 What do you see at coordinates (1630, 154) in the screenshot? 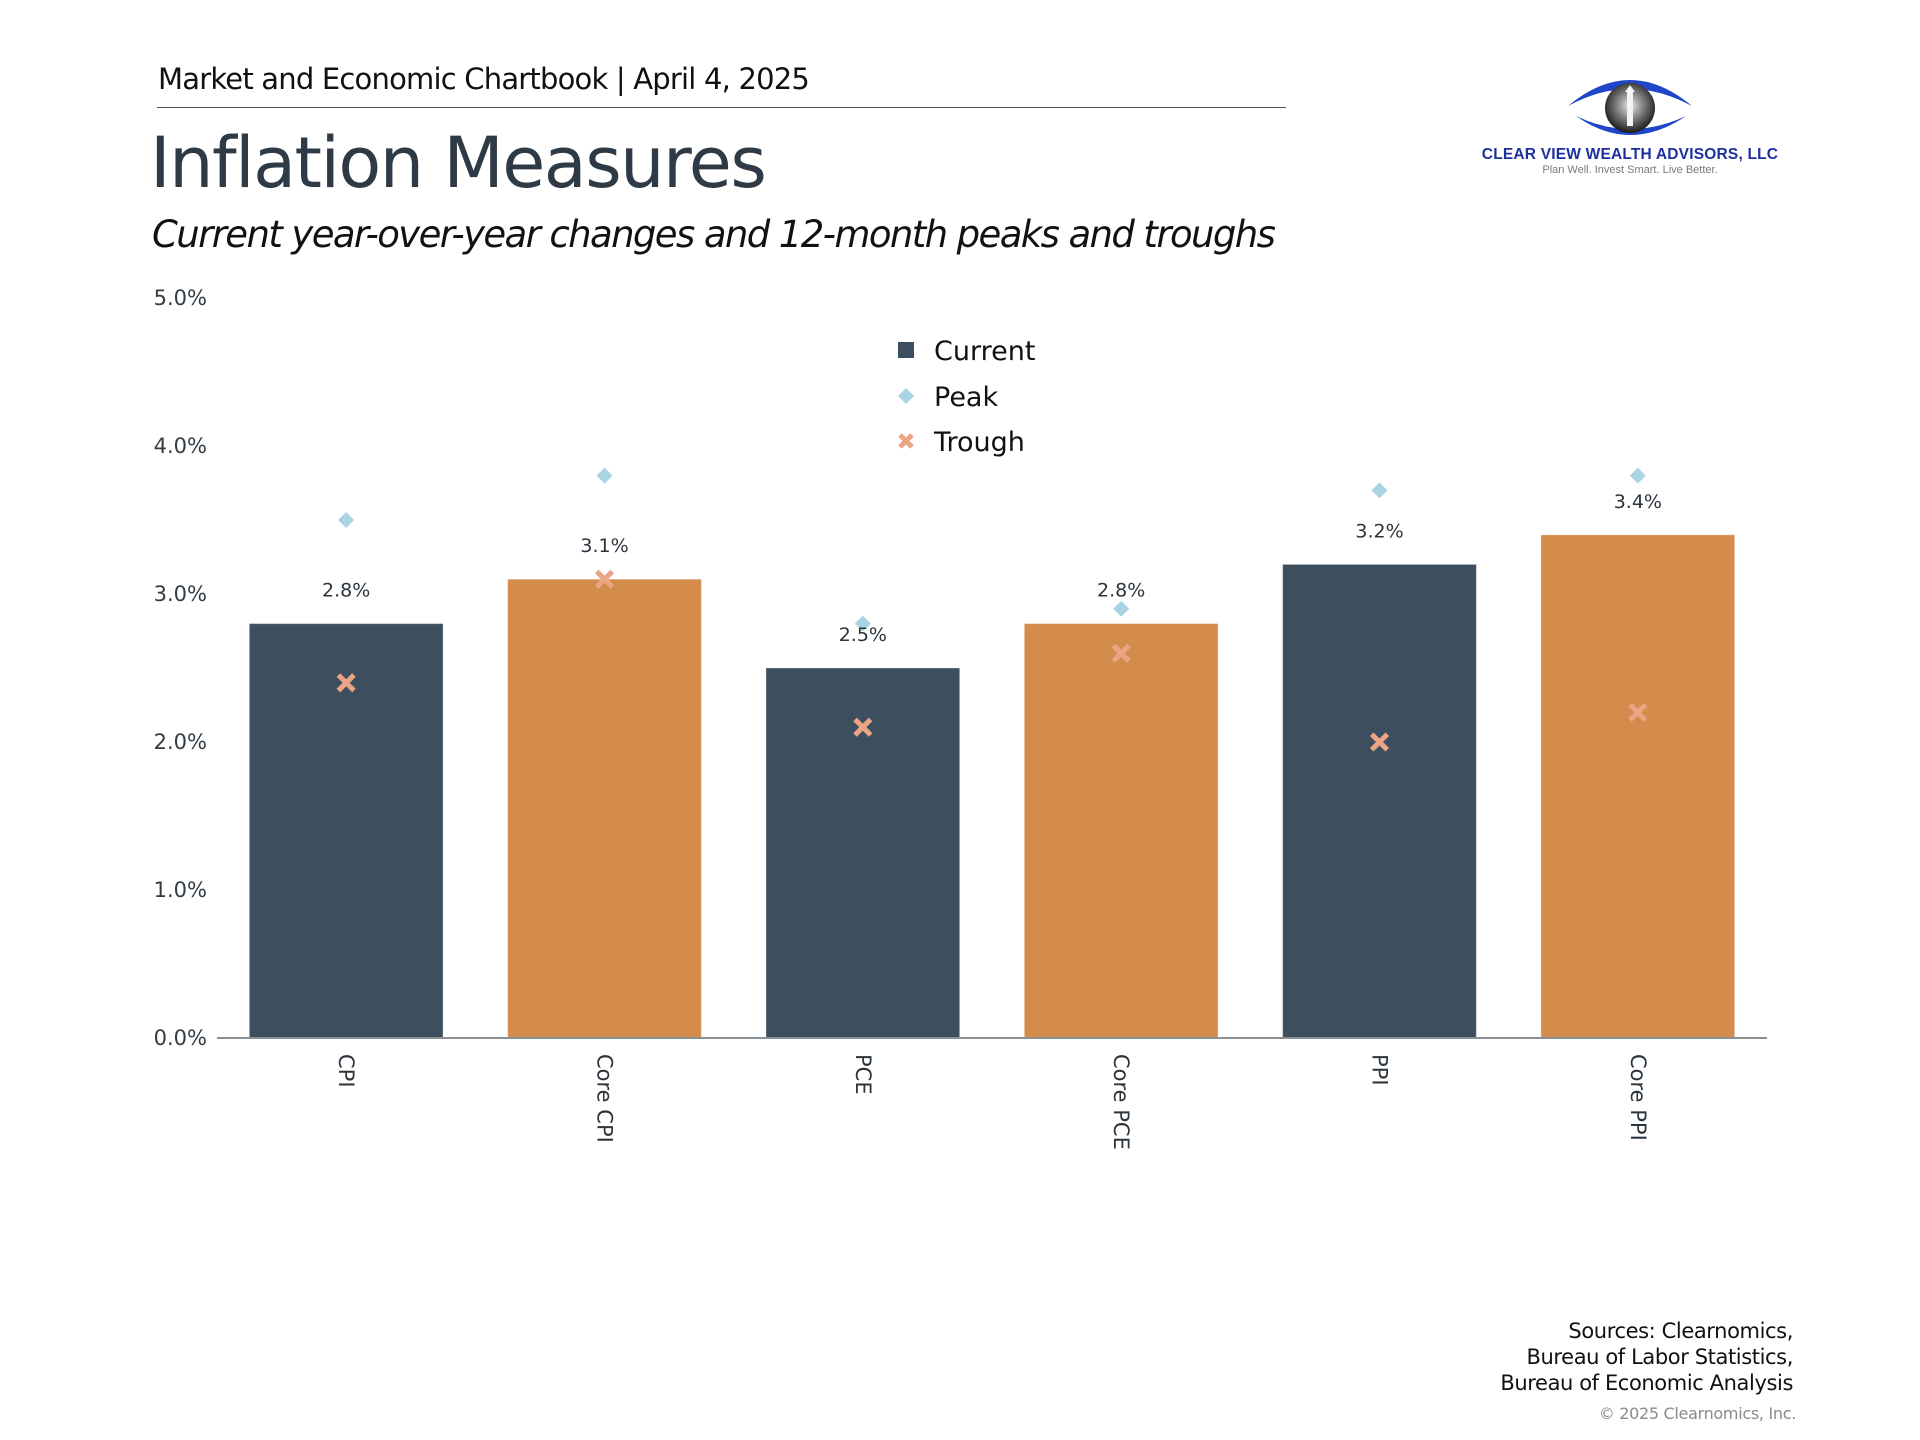
I see `logo-company-name: CLEAR VIEW WEALTH ADVISORS, LLC` at bounding box center [1630, 154].